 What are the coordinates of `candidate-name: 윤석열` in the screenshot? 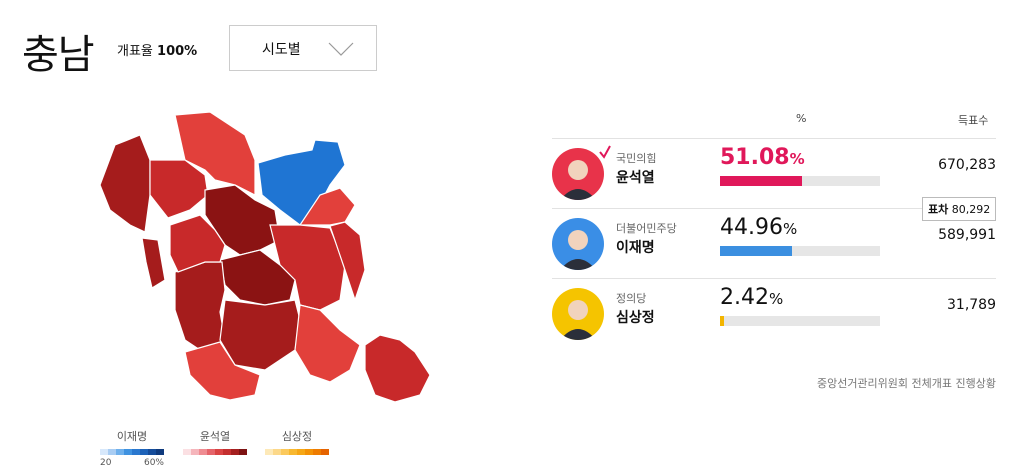 It's located at (635, 178).